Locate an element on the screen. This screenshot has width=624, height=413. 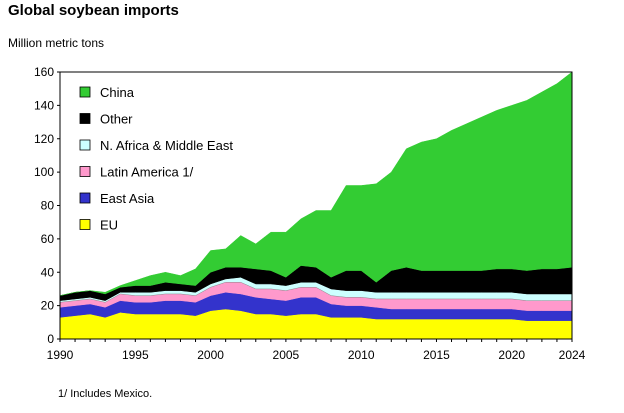
x-tick-label: 2000 is located at coordinates (210, 355).